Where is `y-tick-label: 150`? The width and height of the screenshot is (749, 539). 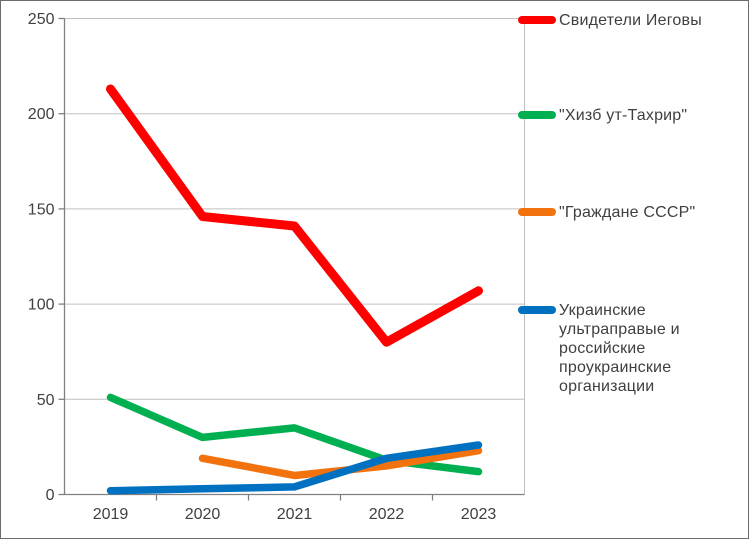 y-tick-label: 150 is located at coordinates (41, 209).